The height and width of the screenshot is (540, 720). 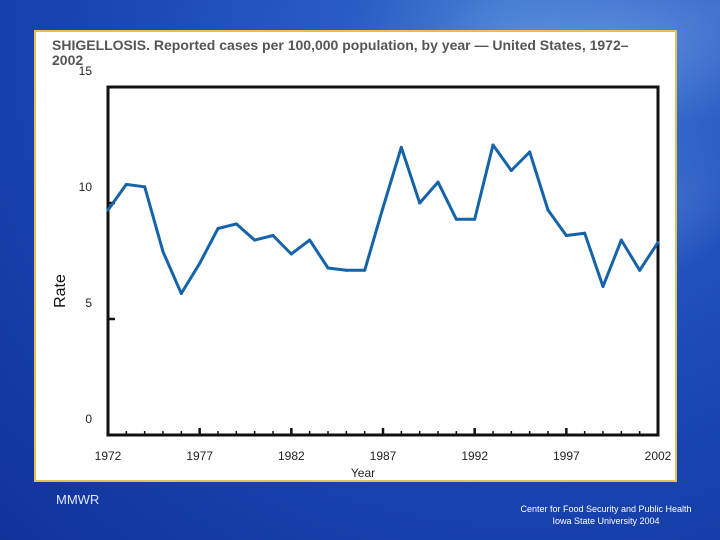 What do you see at coordinates (603, 287) in the screenshot?
I see `data-point-1999` at bounding box center [603, 287].